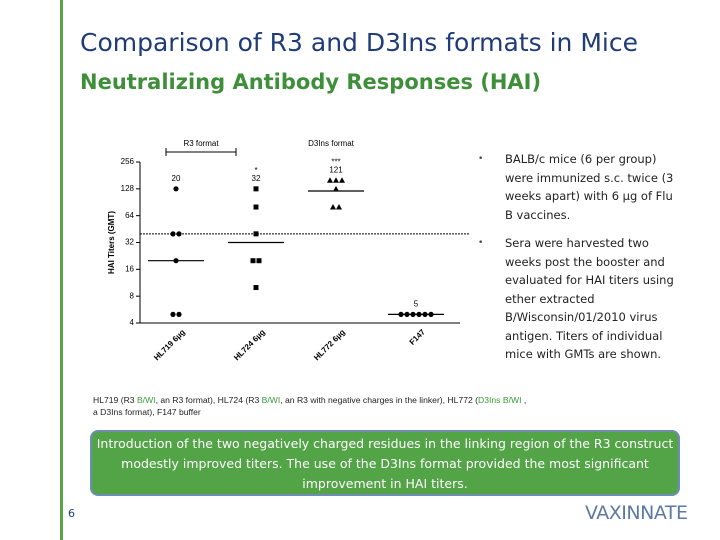 Image resolution: width=720 pixels, height=540 pixels. What do you see at coordinates (416, 303) in the screenshot?
I see `gmt-label: 5` at bounding box center [416, 303].